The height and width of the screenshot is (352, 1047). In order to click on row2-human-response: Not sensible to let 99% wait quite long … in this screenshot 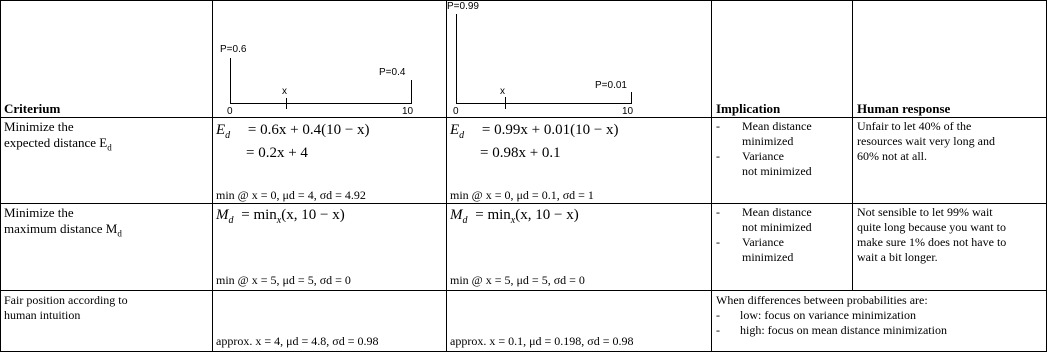, I will do `click(950, 235)`.